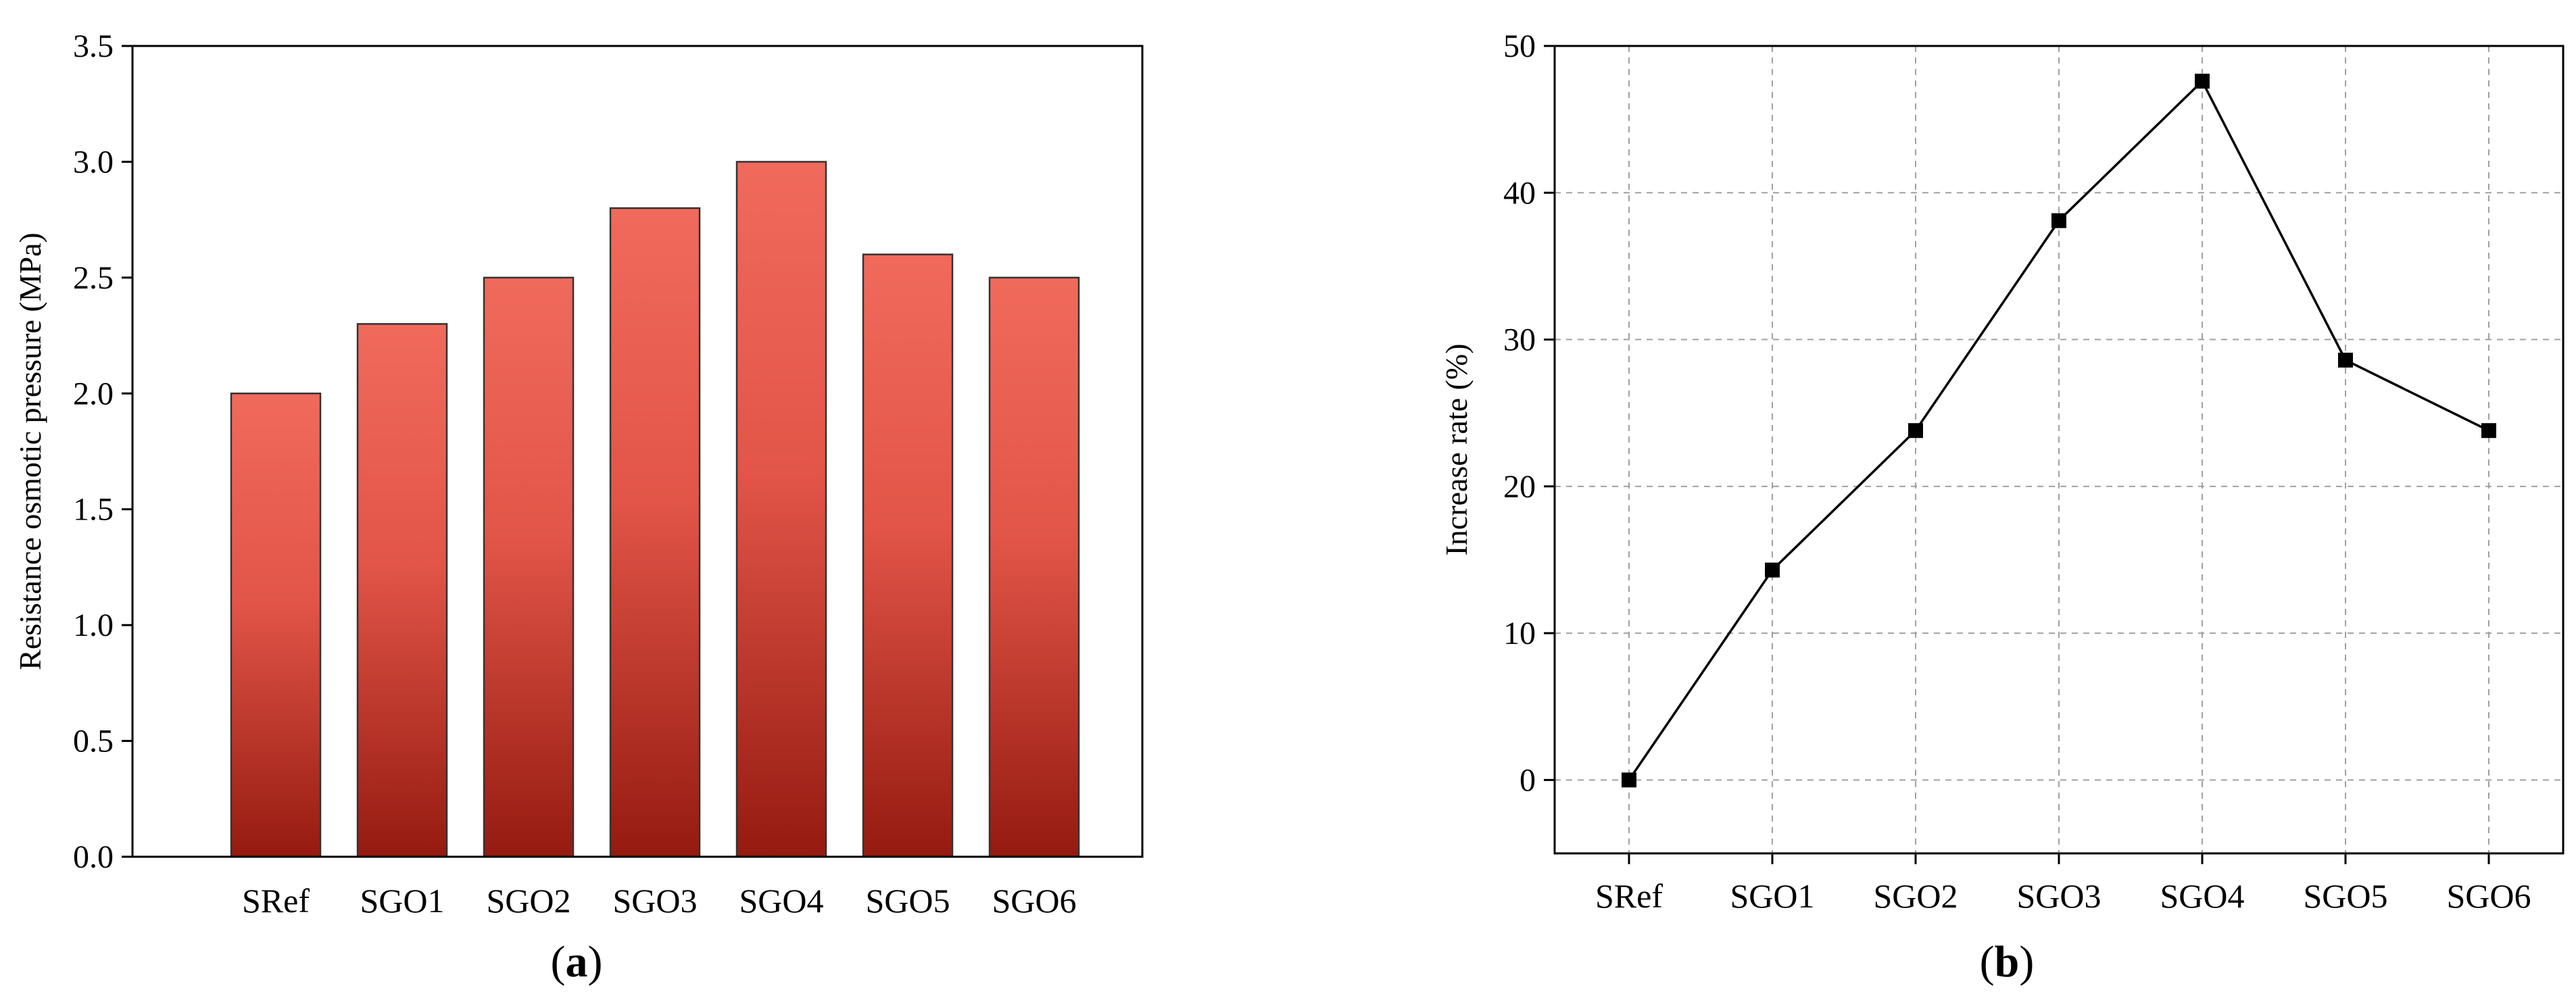 Image resolution: width=2576 pixels, height=1000 pixels. Describe the element at coordinates (402, 590) in the screenshot. I see `bar-SGO1` at that location.